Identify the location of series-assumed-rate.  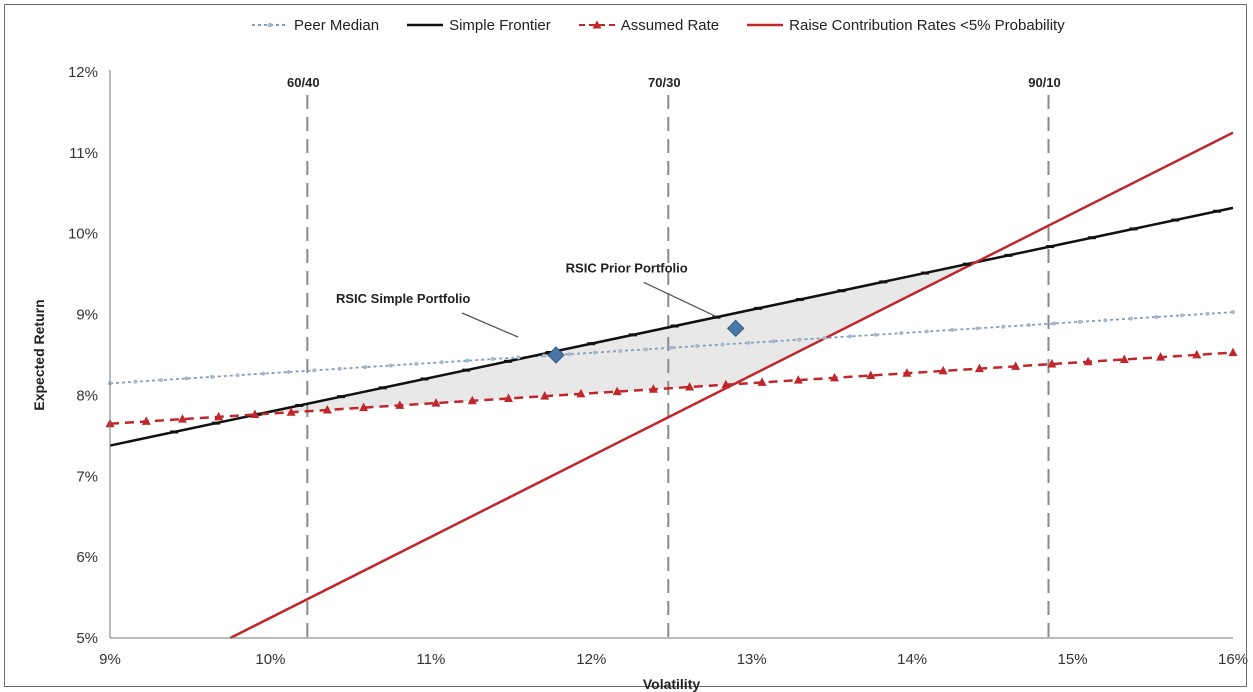
(671, 388).